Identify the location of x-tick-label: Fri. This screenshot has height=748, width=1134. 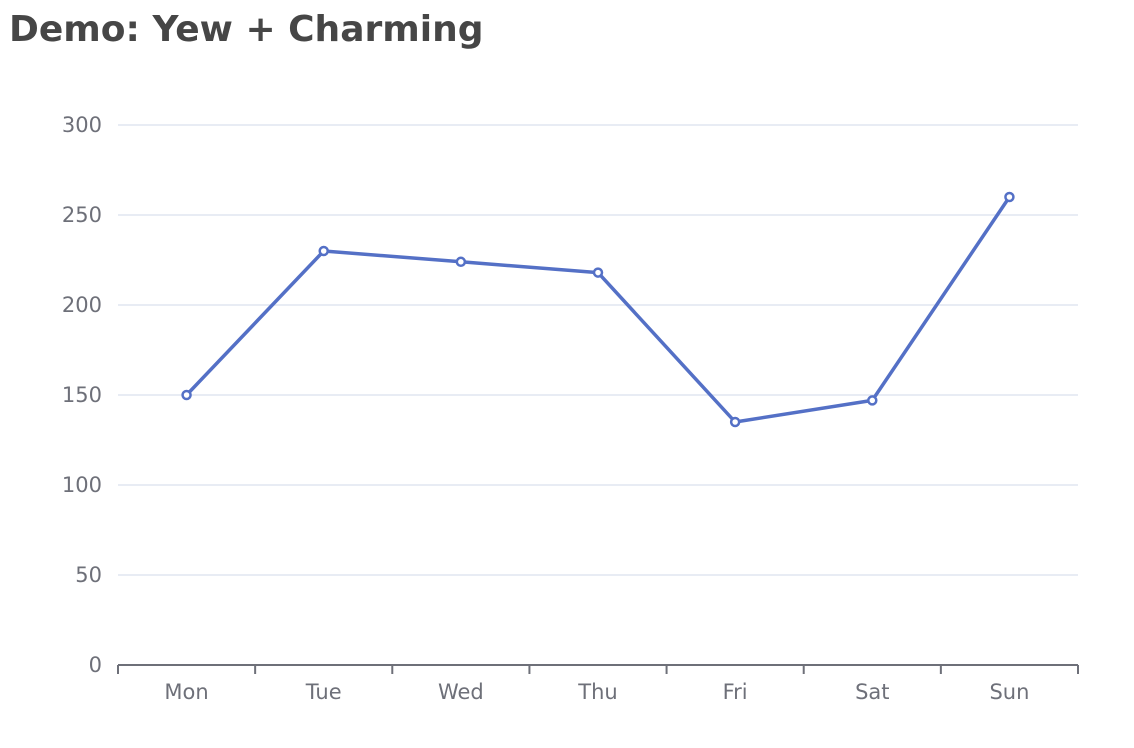
(735, 692).